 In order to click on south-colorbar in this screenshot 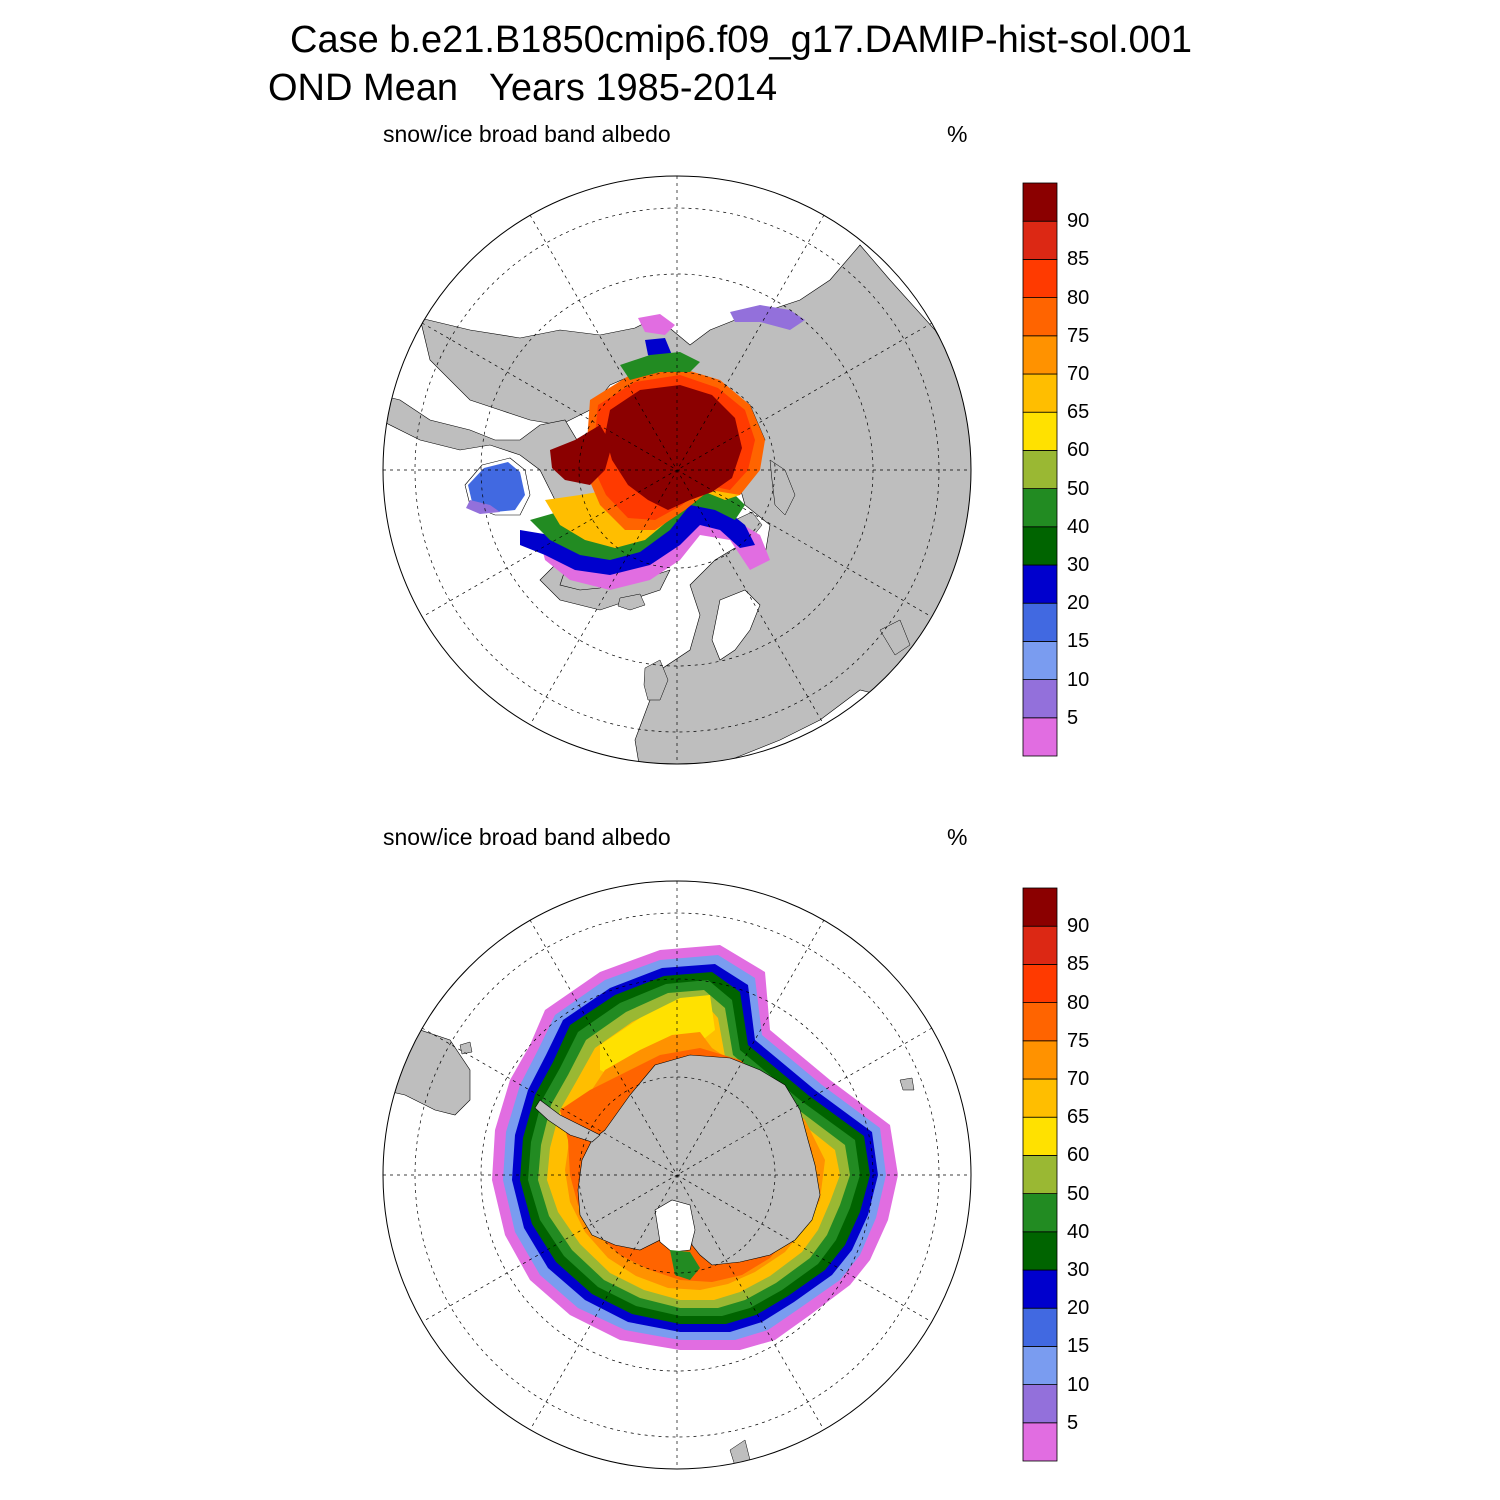, I will do `click(1040, 1174)`.